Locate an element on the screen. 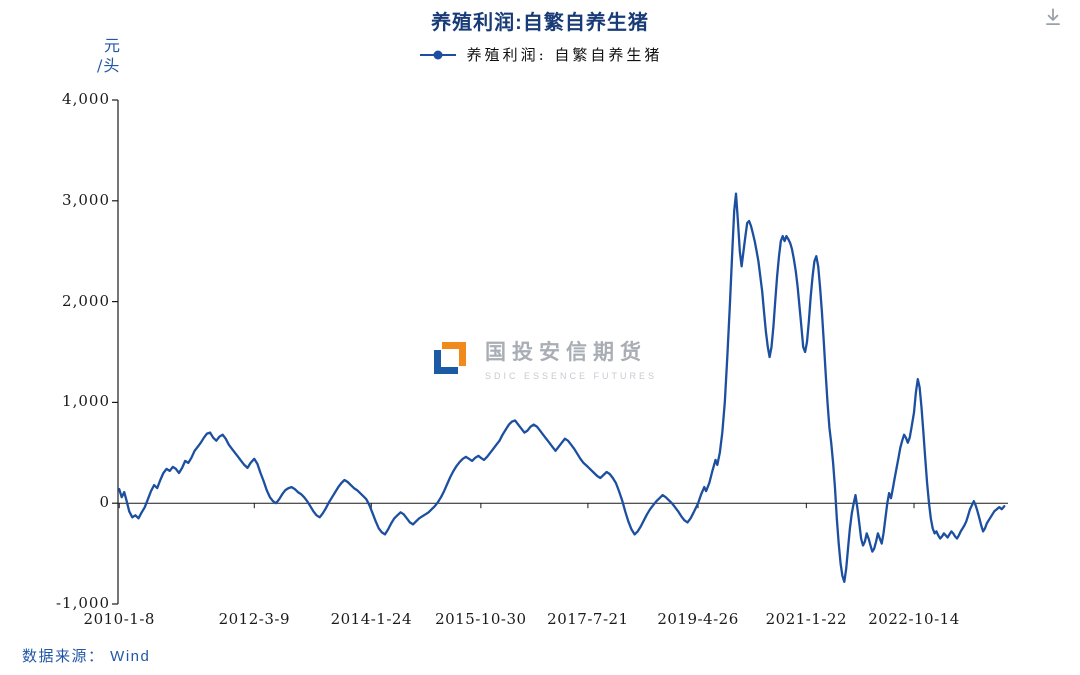  watermark-name: 国投安信期货 is located at coordinates (566, 352).